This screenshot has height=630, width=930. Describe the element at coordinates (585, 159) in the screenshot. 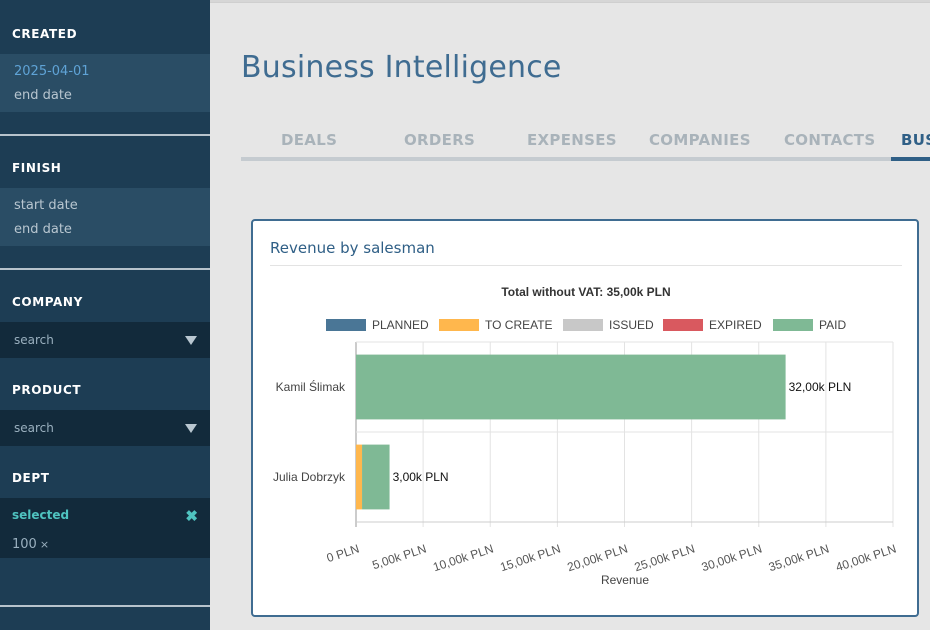

I see `tabs-baseline` at that location.